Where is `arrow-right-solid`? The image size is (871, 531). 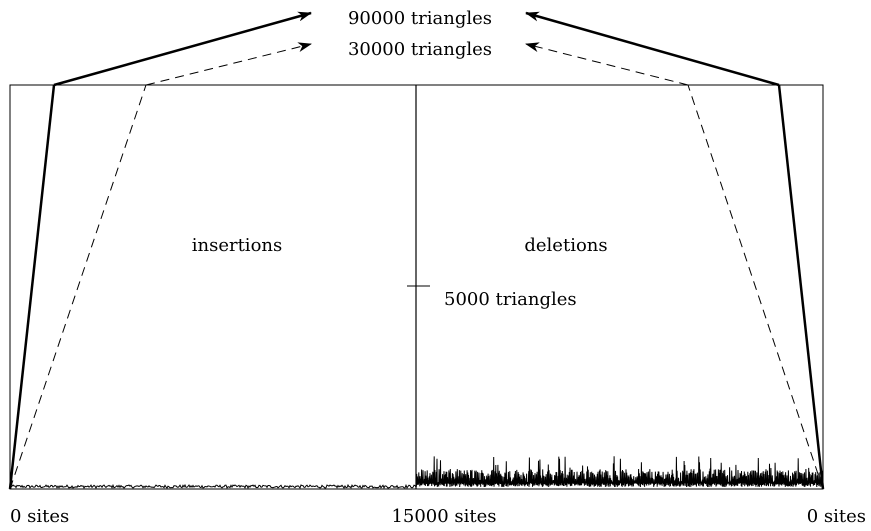
arrow-right-solid is located at coordinates (652, 49).